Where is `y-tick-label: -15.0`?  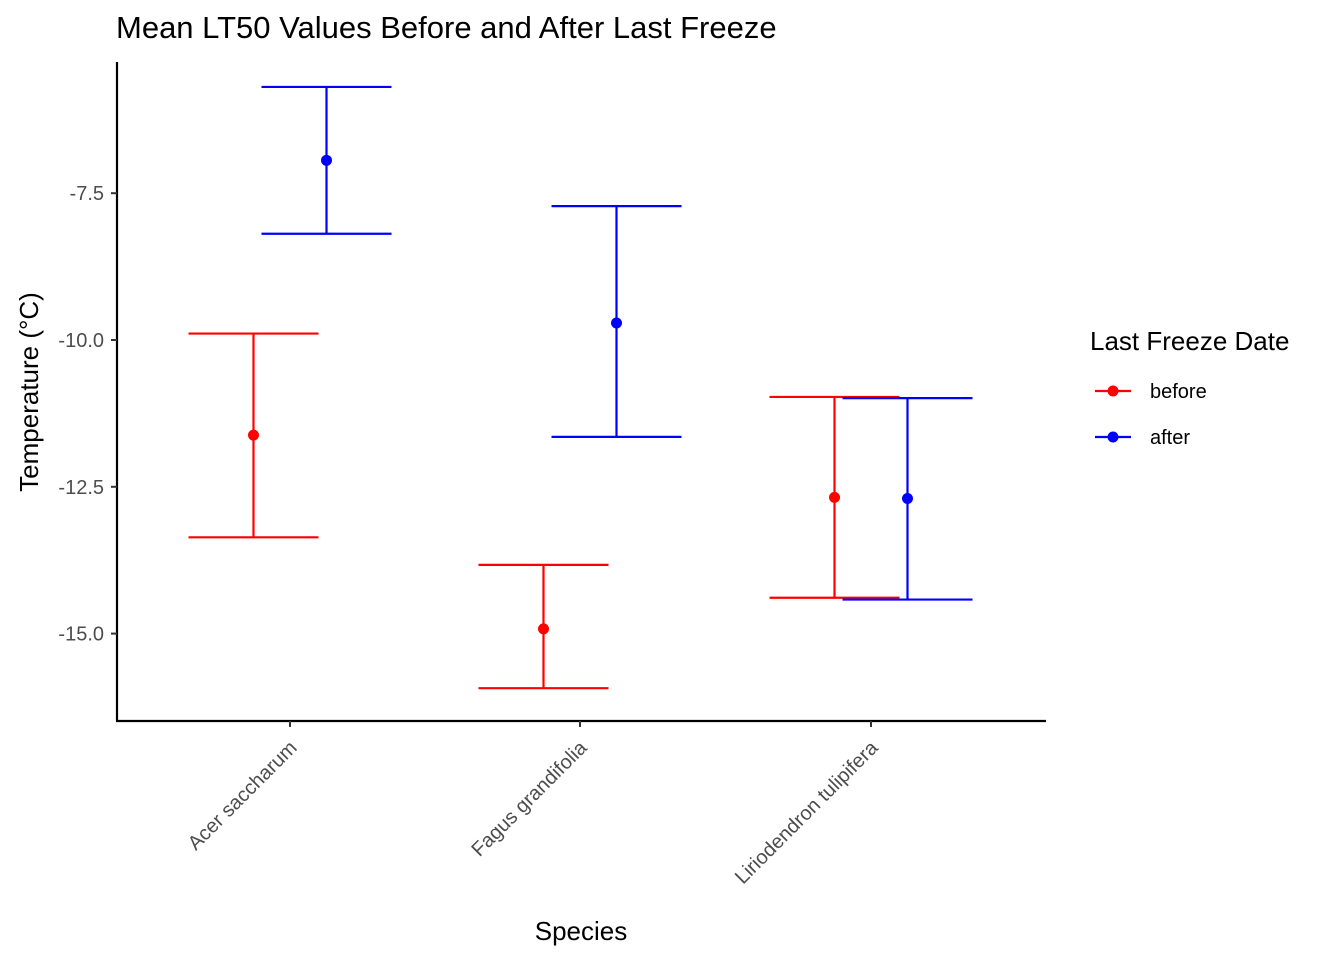 y-tick-label: -15.0 is located at coordinates (81, 635).